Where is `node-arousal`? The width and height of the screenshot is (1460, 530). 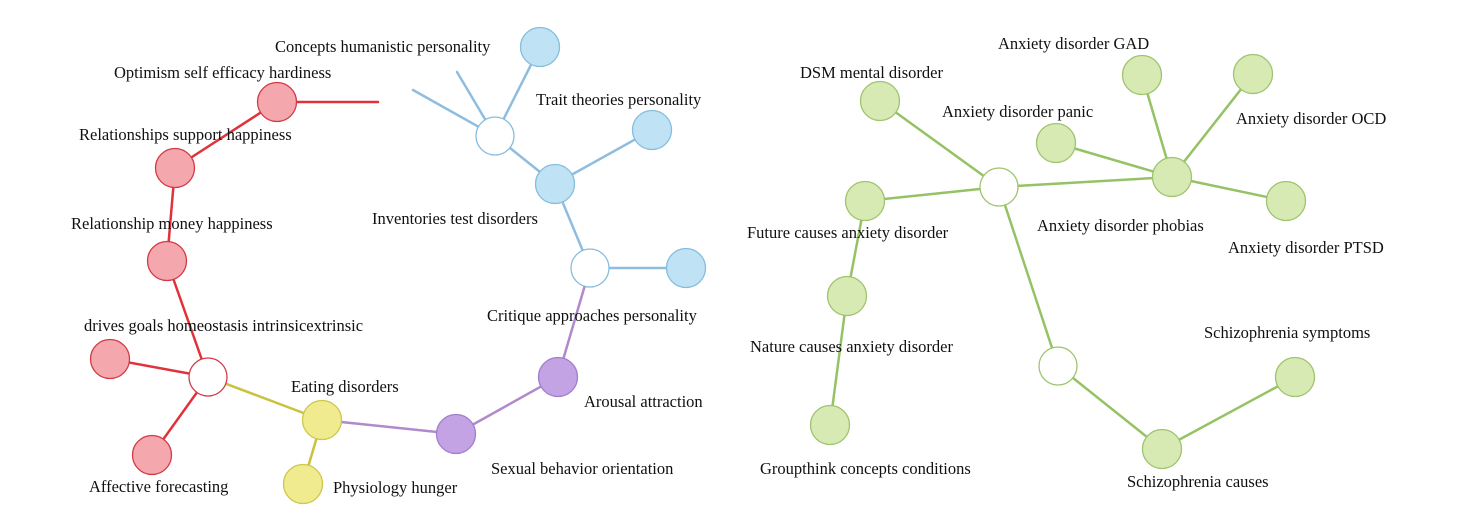 node-arousal is located at coordinates (558, 377).